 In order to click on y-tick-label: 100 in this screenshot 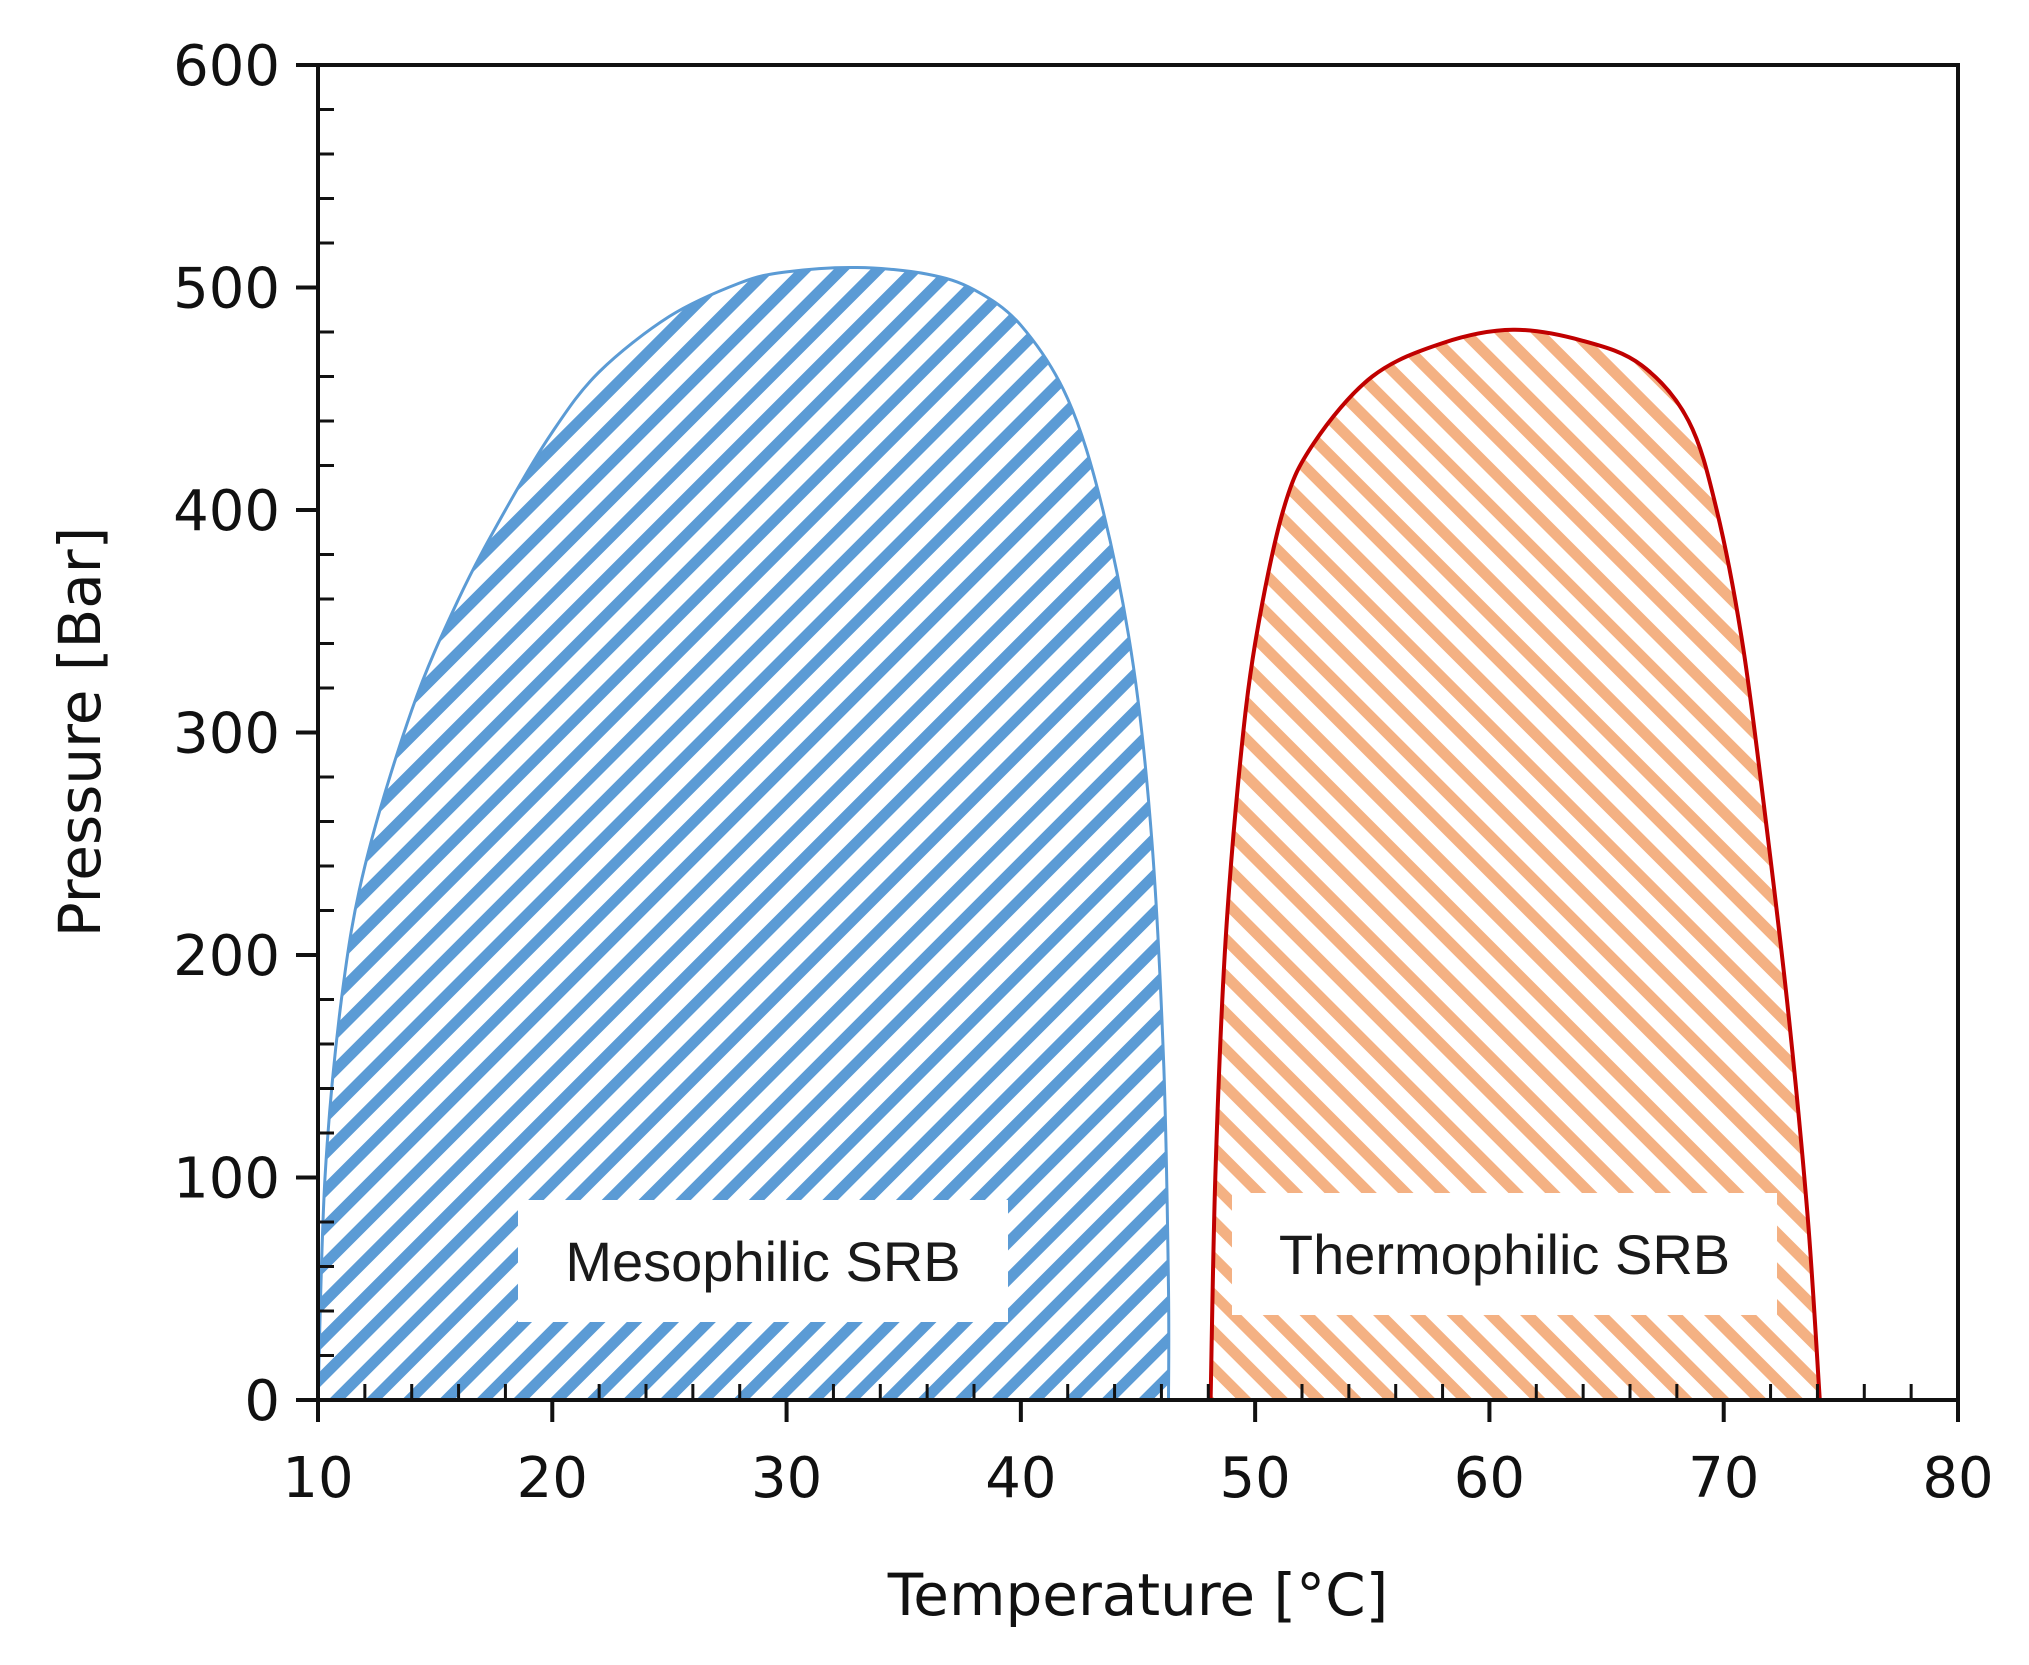, I will do `click(226, 1179)`.